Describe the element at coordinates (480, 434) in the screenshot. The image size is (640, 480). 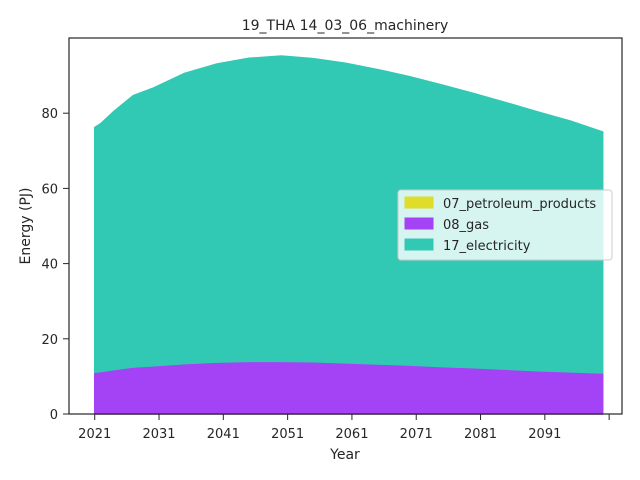
I see `x-tick-label: 2081` at that location.